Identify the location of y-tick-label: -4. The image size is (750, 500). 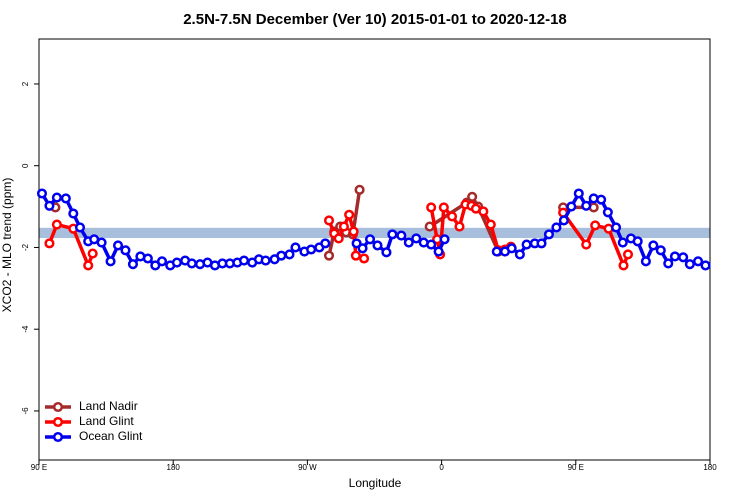
(25, 329).